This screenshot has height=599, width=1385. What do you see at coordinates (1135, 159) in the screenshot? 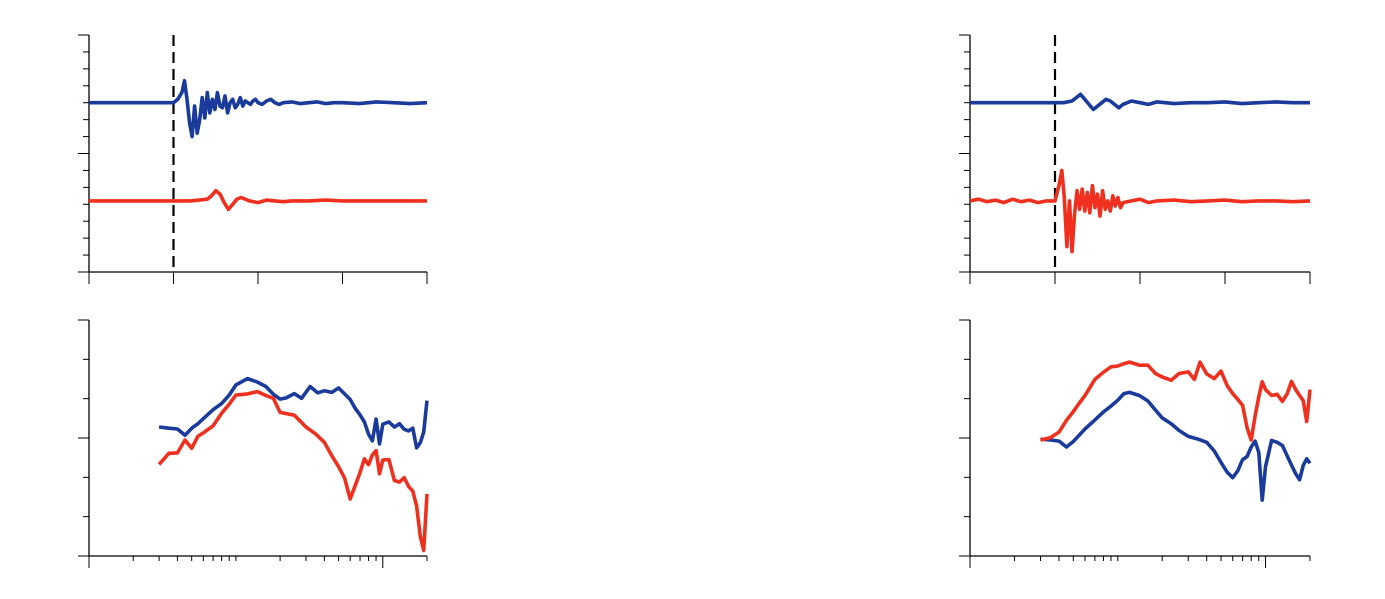
I see `panel-top-right` at bounding box center [1135, 159].